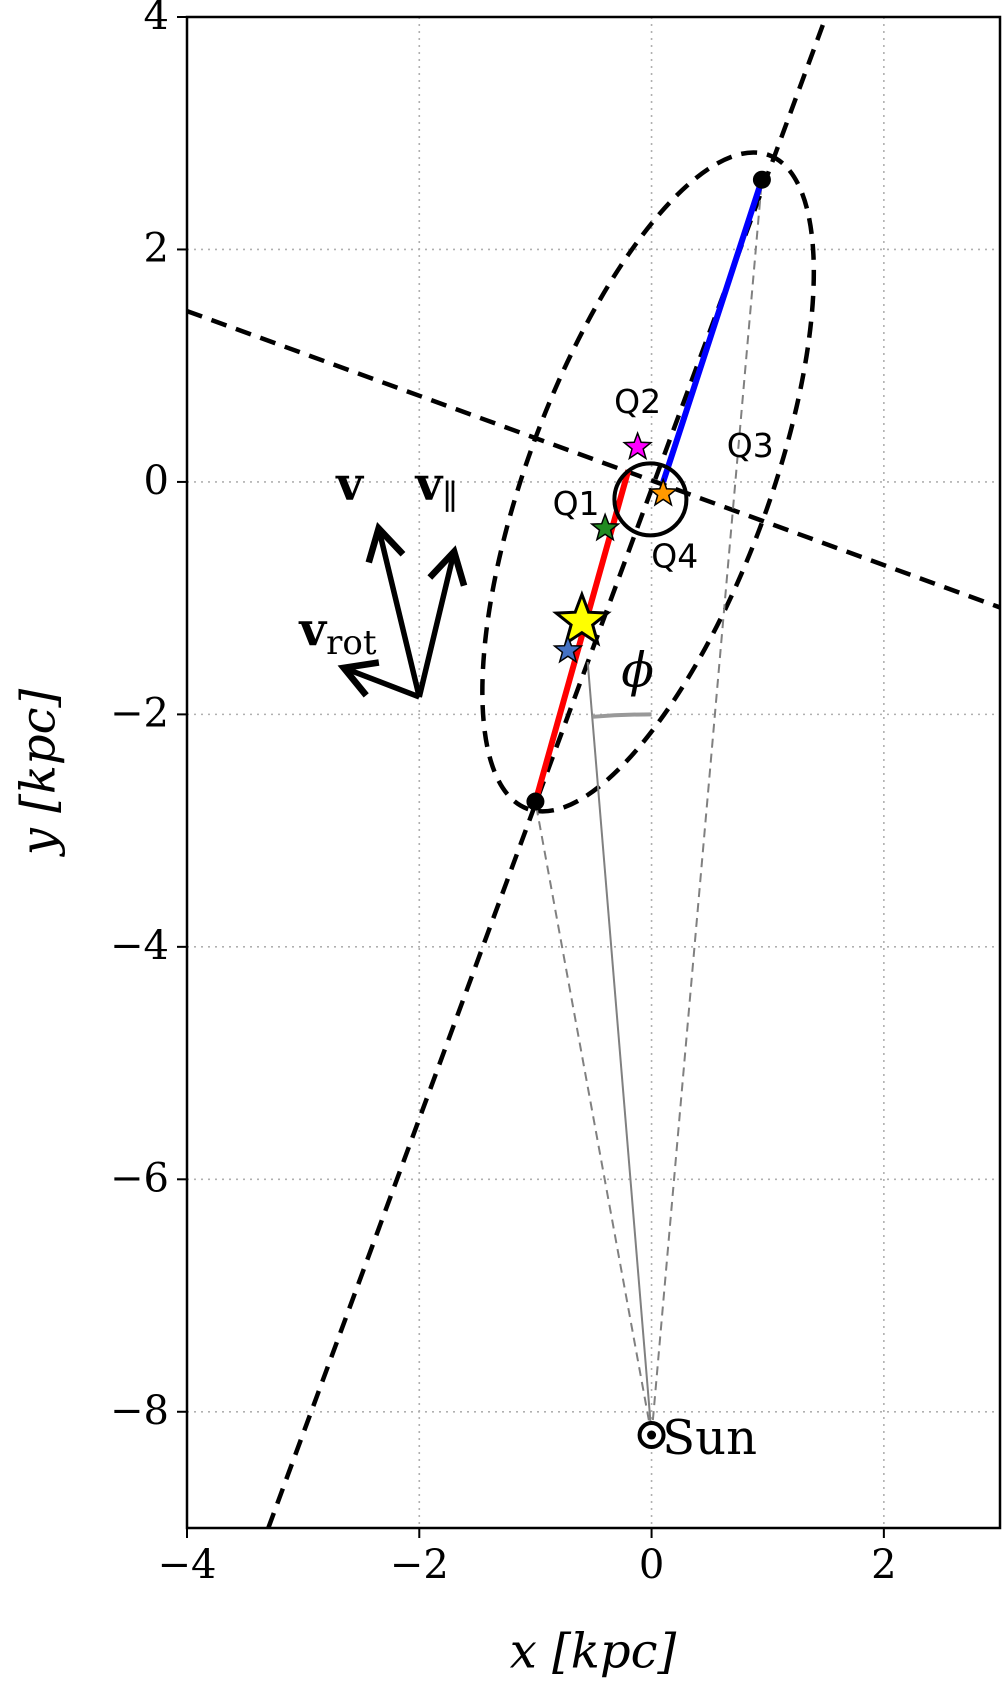 The image size is (1002, 1694). I want to click on annotation-text: Q2, so click(637, 400).